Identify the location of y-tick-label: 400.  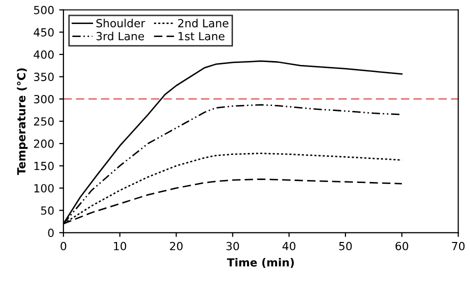
(44, 54).